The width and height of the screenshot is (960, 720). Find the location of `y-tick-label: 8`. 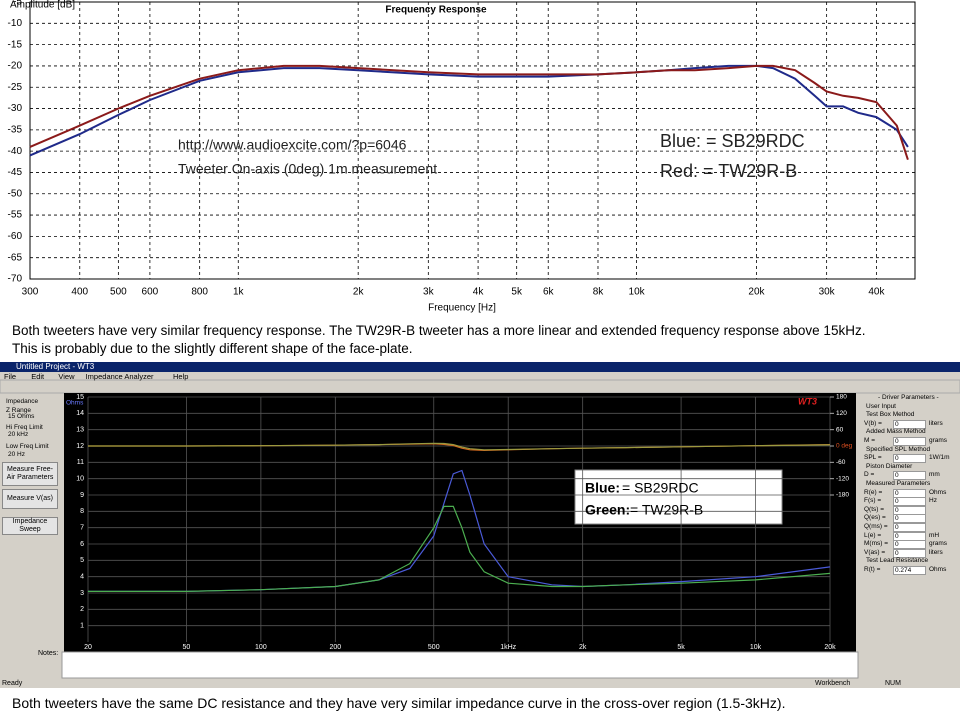

y-tick-label: 8 is located at coordinates (82, 511).